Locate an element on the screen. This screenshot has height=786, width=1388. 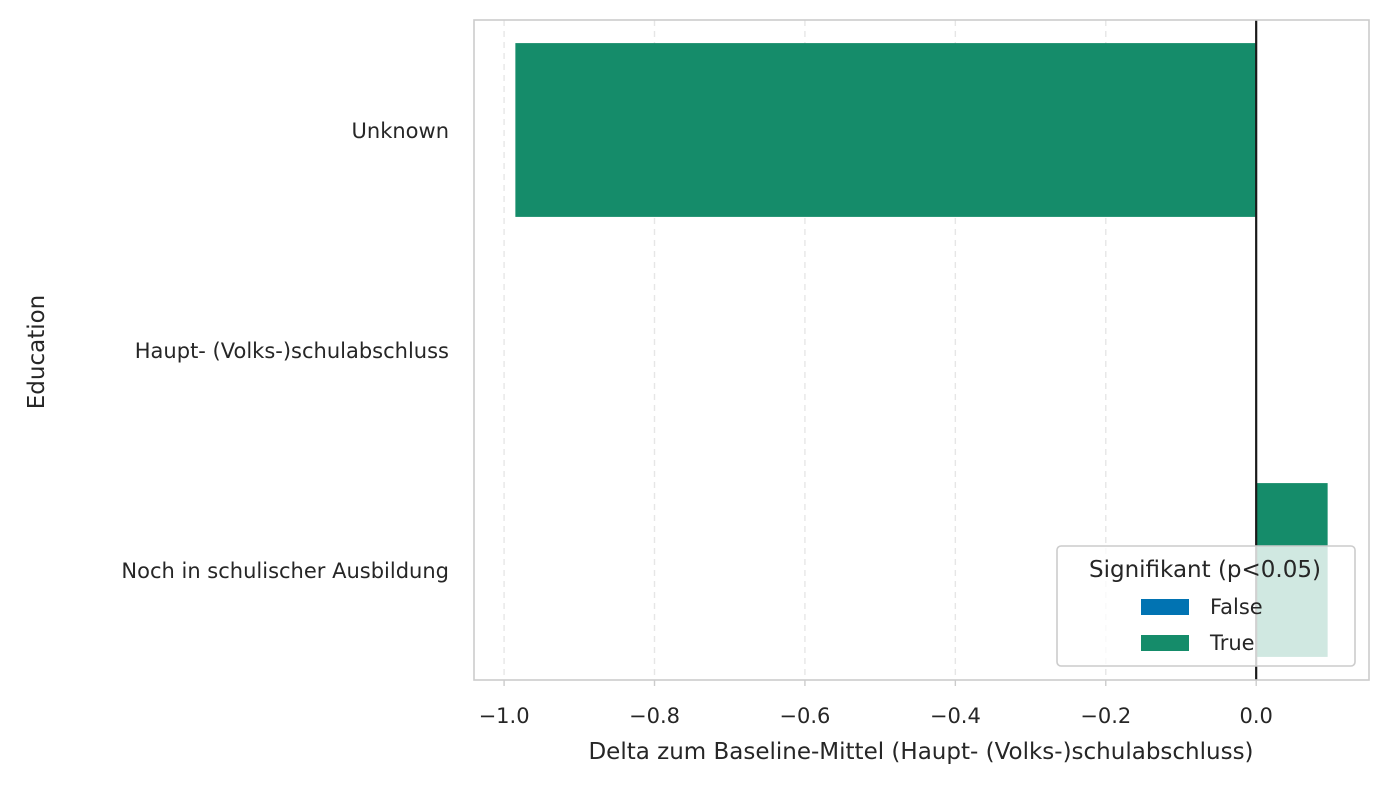
y-tick-label: Haupt- (Volks-)schulabschluss is located at coordinates (292, 351).